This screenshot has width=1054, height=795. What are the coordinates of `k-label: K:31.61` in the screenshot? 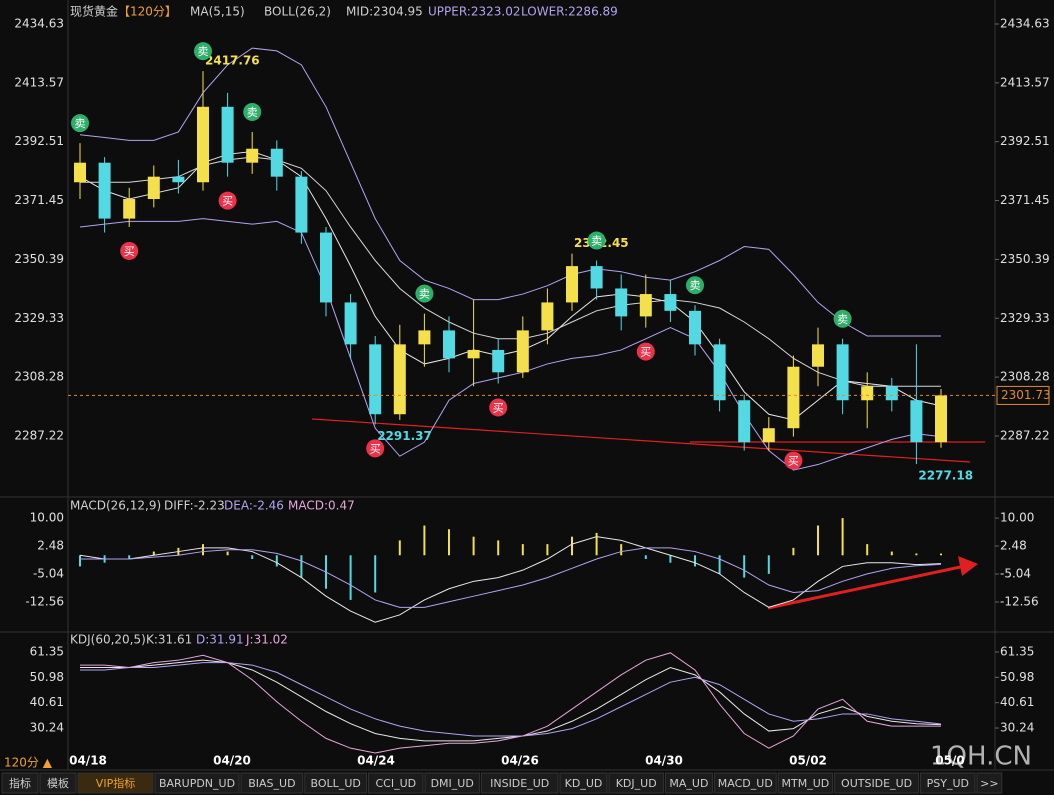 It's located at (169, 640).